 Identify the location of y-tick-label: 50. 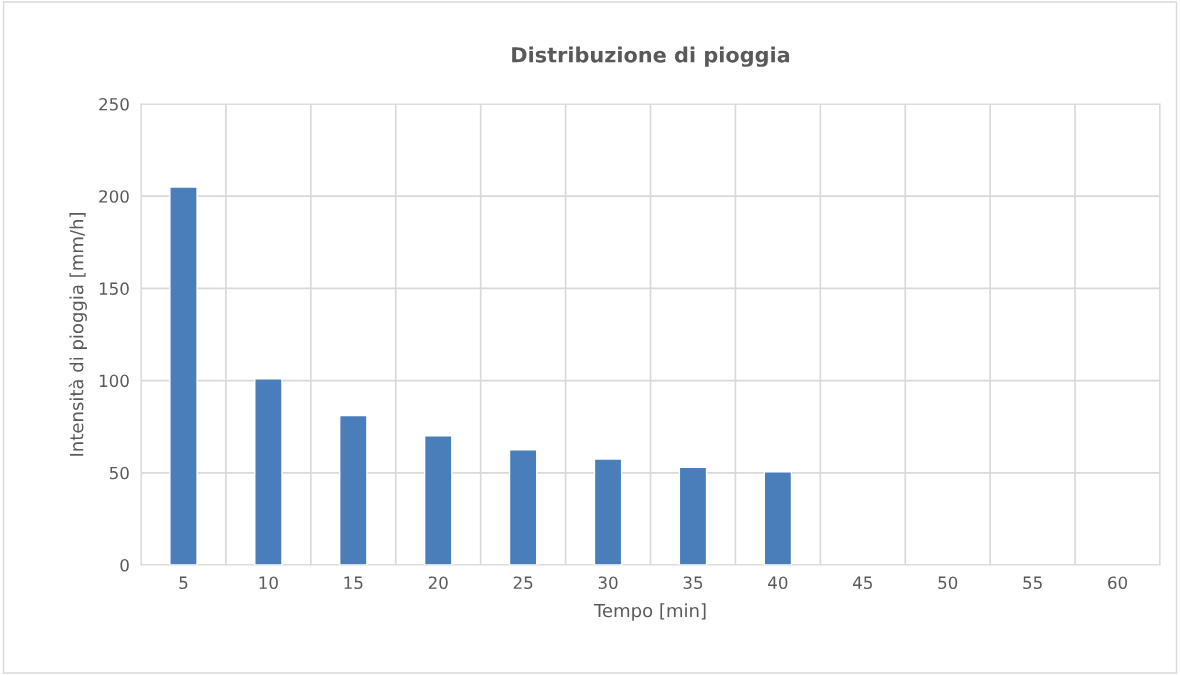
(119, 473).